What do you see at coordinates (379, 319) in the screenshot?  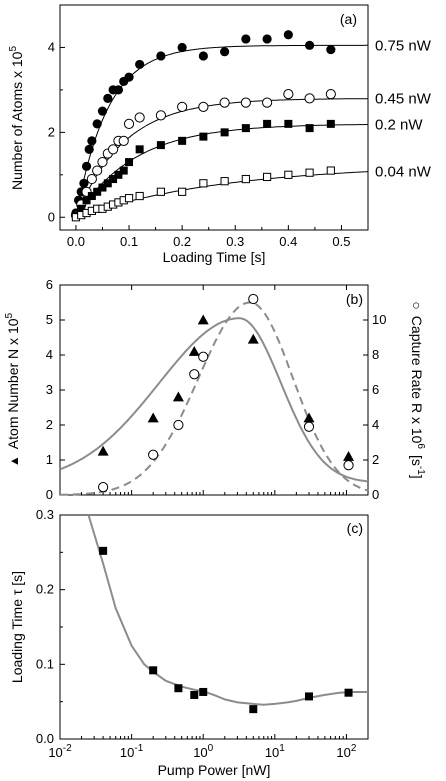 I see `b-ytick-right-label: 10` at bounding box center [379, 319].